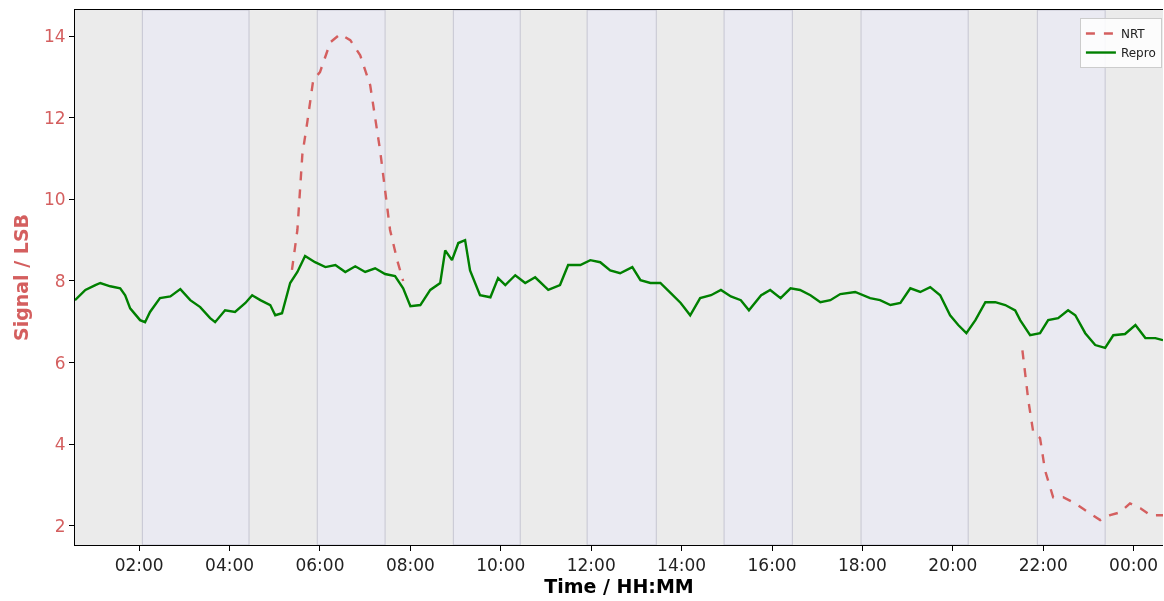 Image resolution: width=1164 pixels, height=601 pixels. What do you see at coordinates (862, 565) in the screenshot?
I see `x-tick-label: 18:00` at bounding box center [862, 565].